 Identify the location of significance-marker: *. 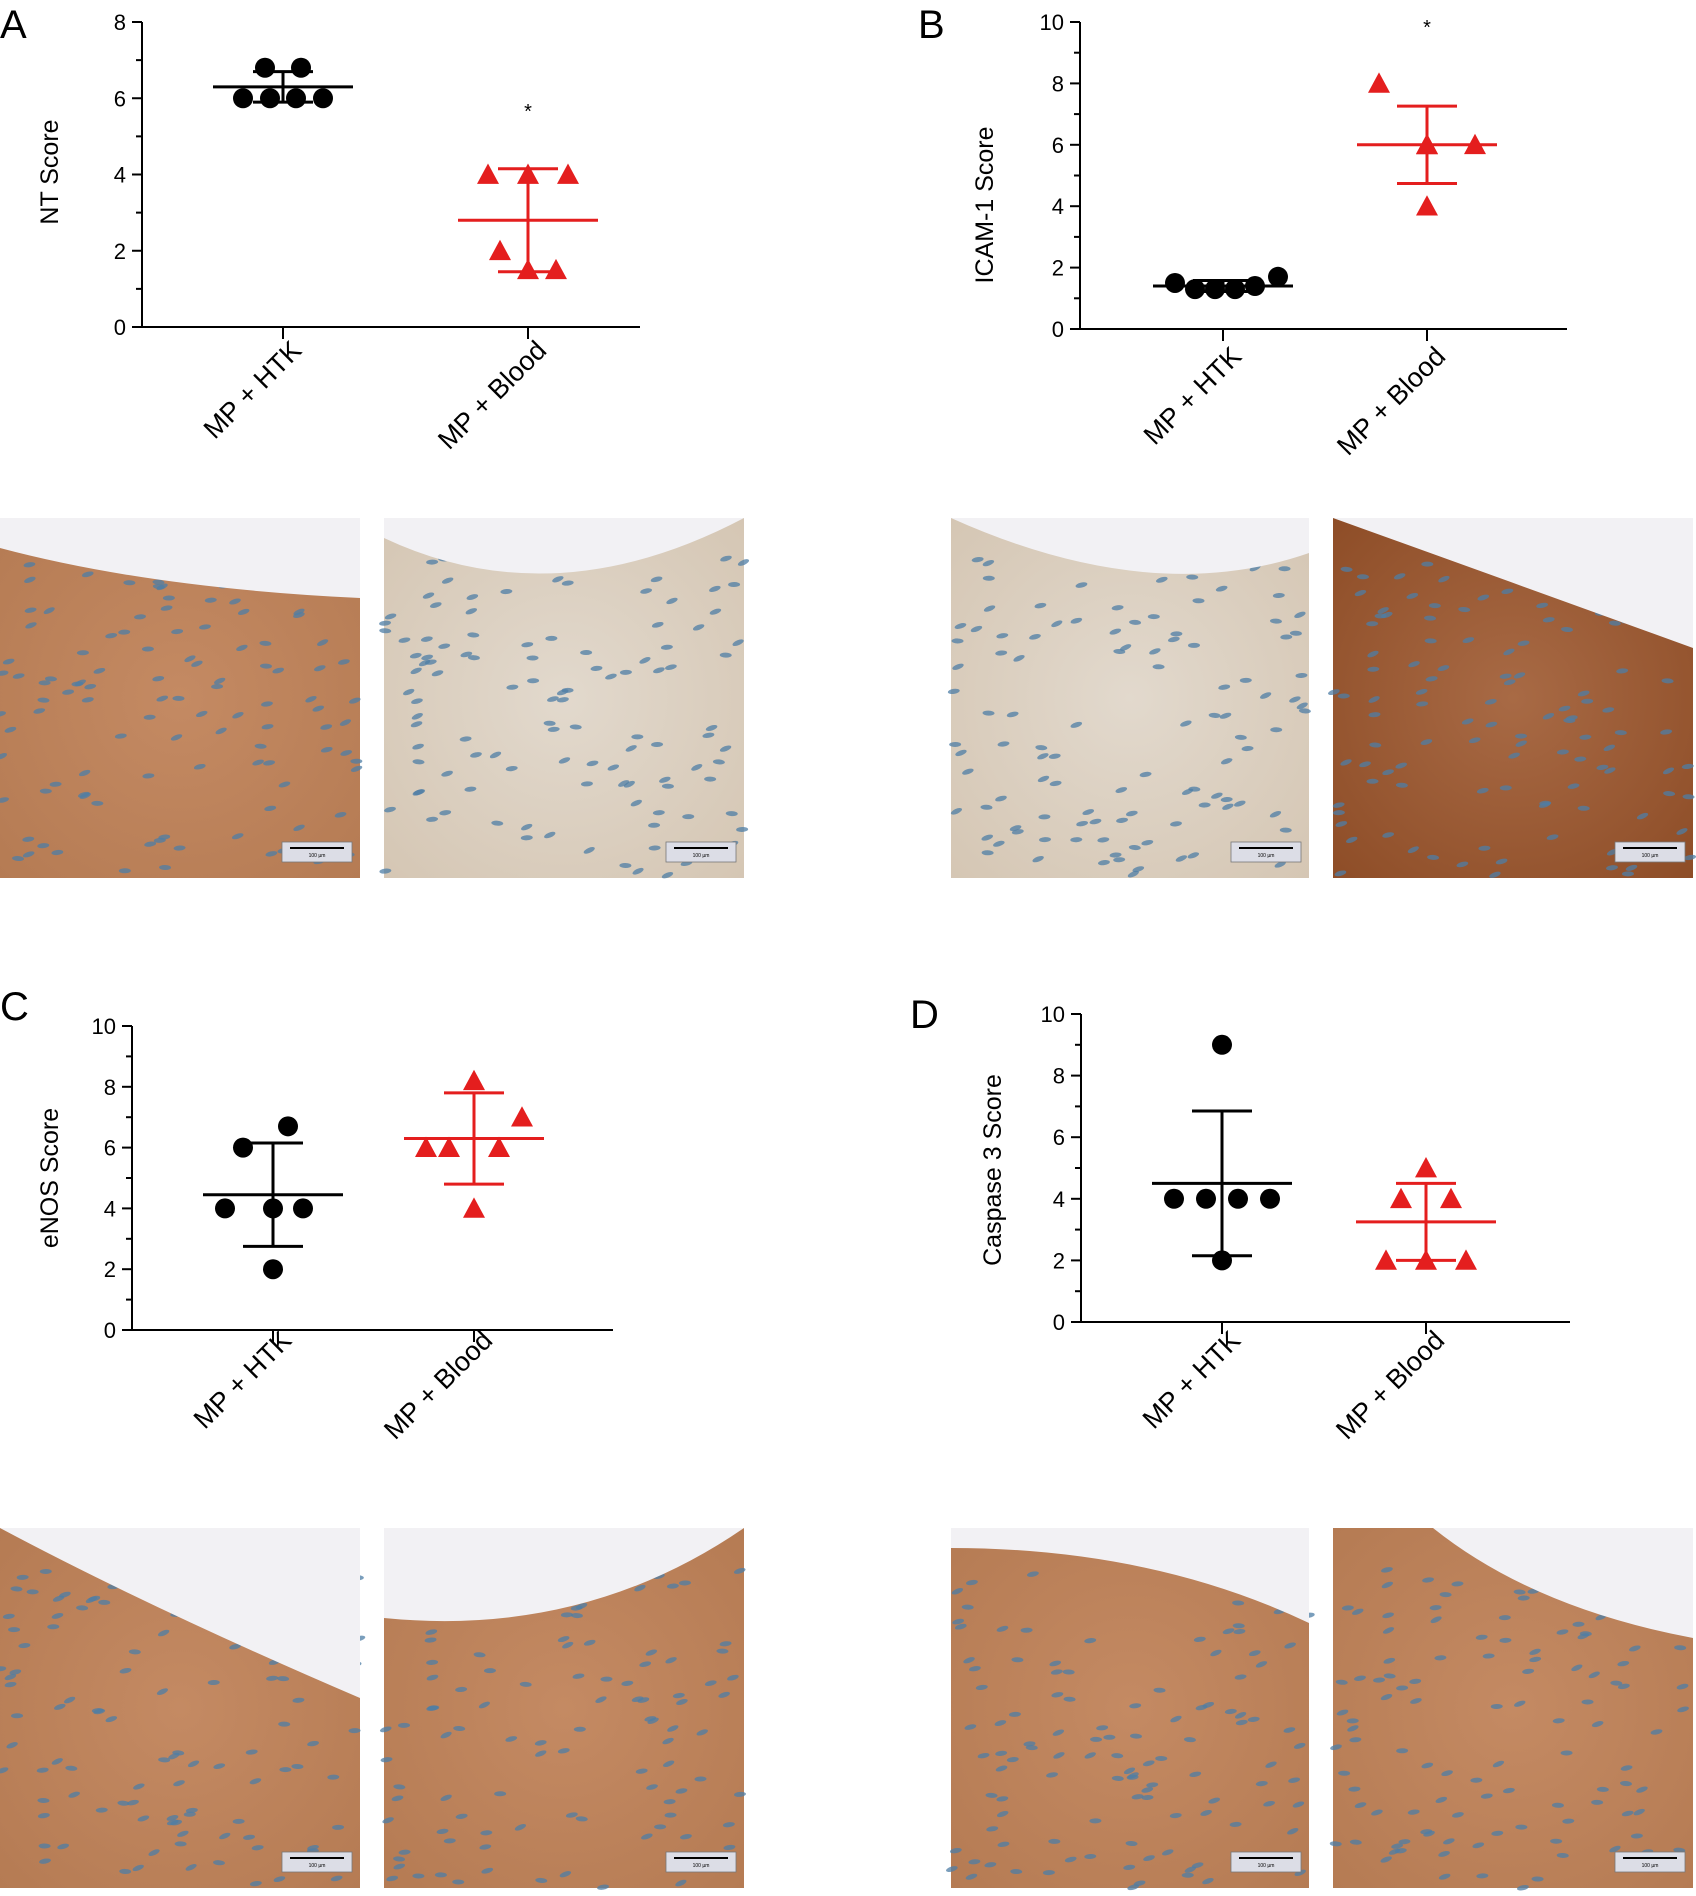
(528, 112).